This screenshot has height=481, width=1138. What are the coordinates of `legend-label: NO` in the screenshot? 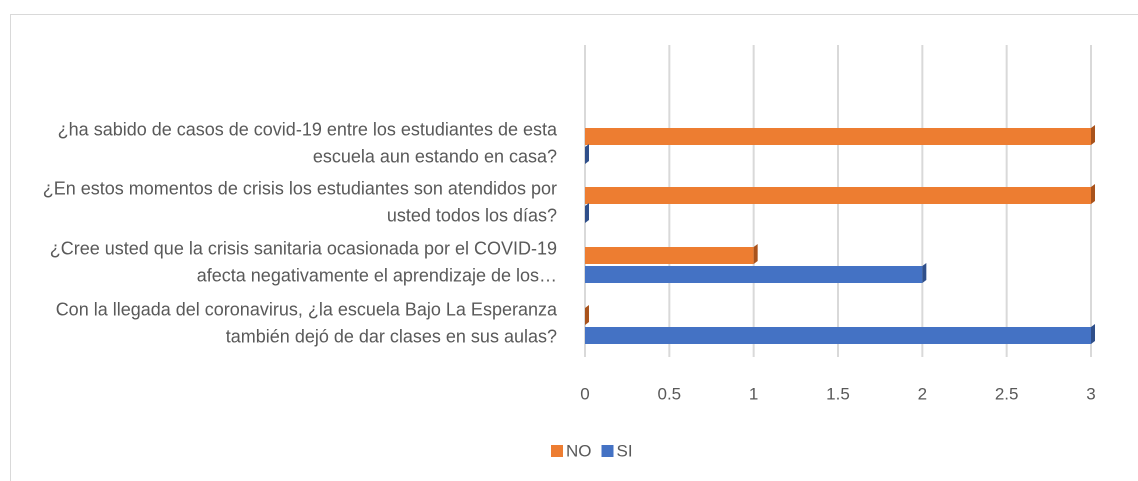 It's located at (579, 450).